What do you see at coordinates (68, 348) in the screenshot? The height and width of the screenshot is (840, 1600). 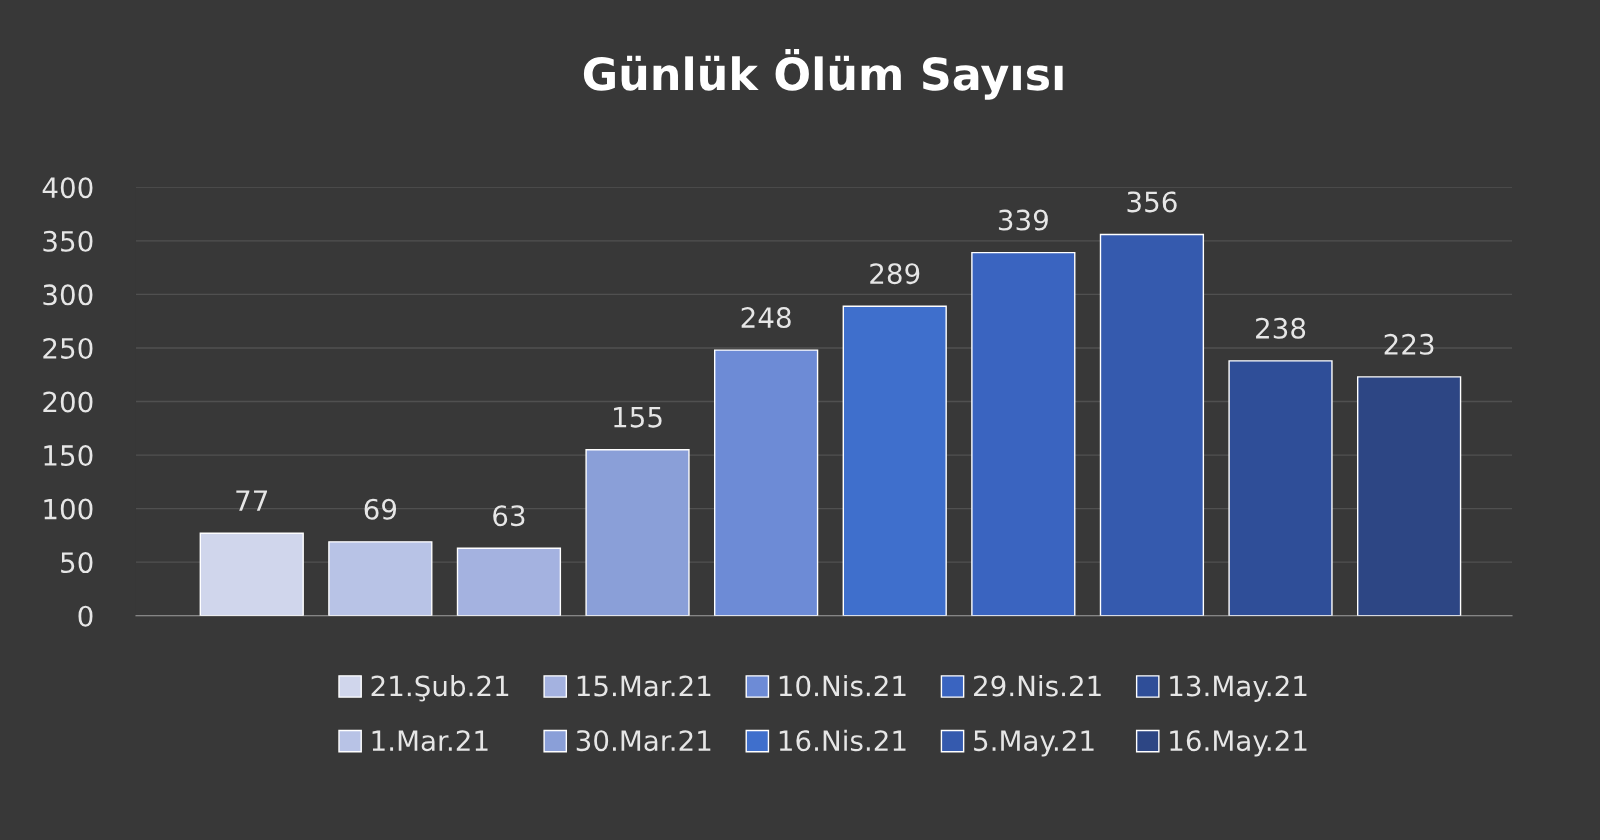 I see `y-tick-label: 250` at bounding box center [68, 348].